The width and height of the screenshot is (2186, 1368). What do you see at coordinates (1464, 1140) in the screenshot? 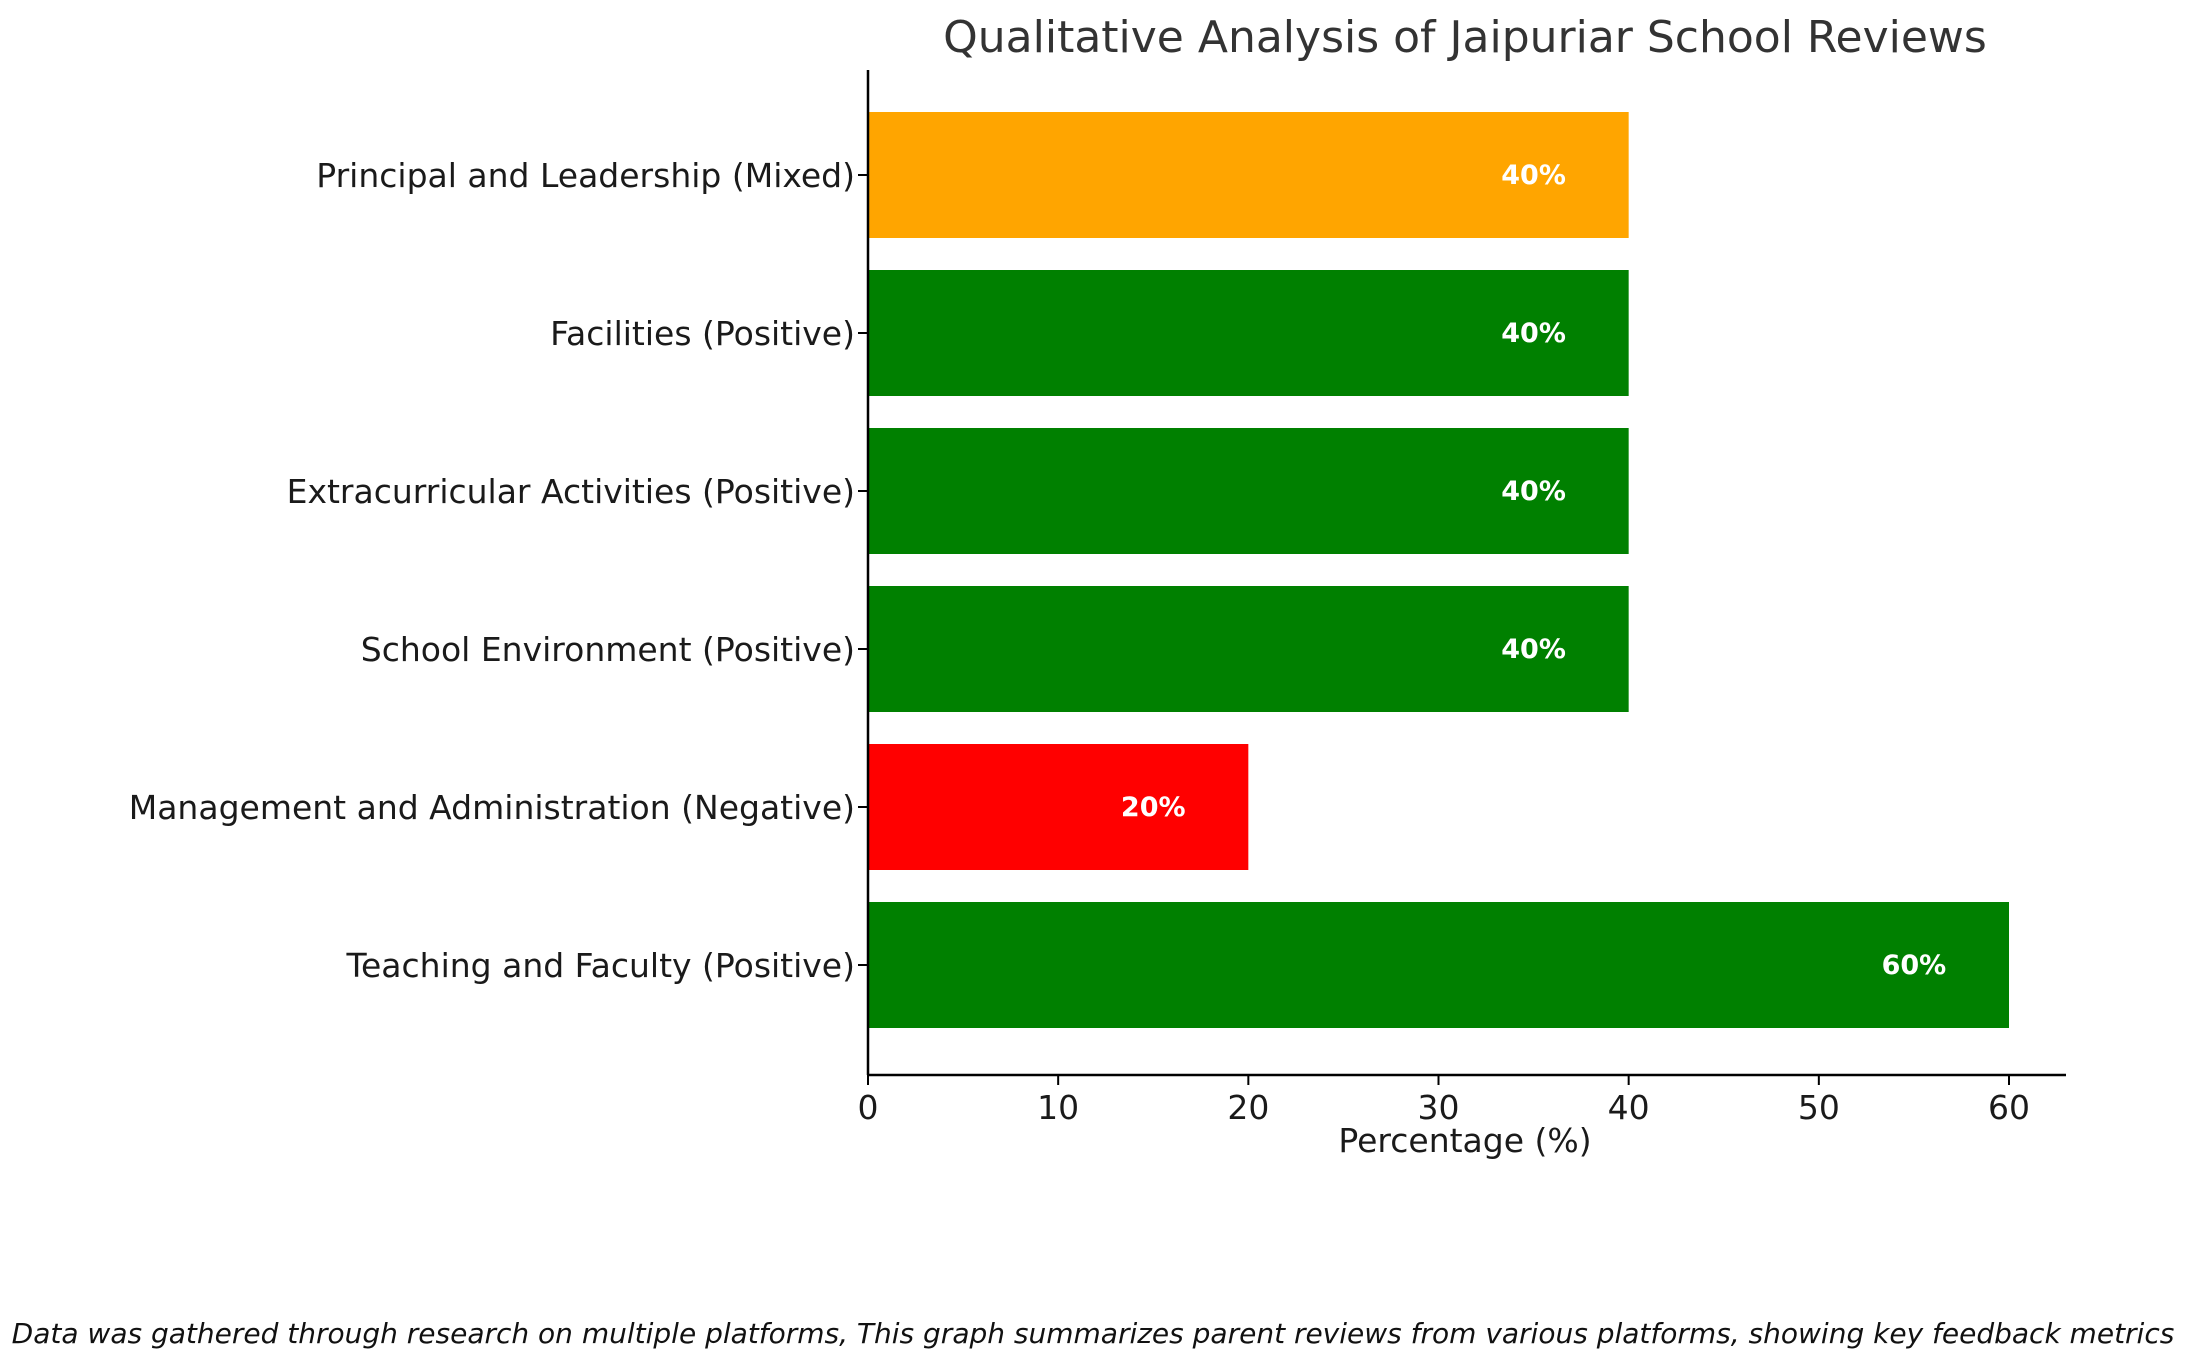
I see `x-axis-label: Percentage (%)` at bounding box center [1464, 1140].